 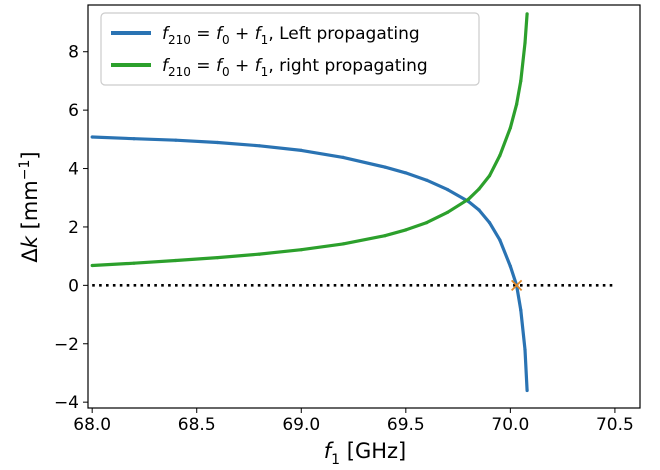 What do you see at coordinates (73, 170) in the screenshot?
I see `y-tick-label: 4` at bounding box center [73, 170].